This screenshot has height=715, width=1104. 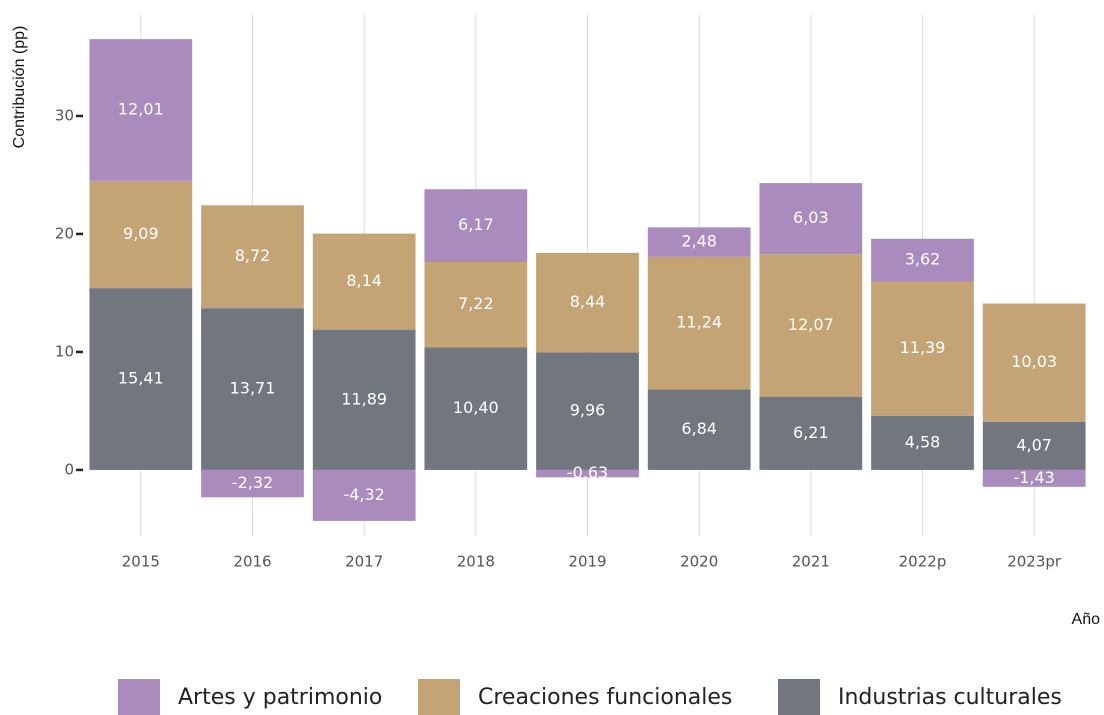 I want to click on value-label: 4,58, so click(x=923, y=441).